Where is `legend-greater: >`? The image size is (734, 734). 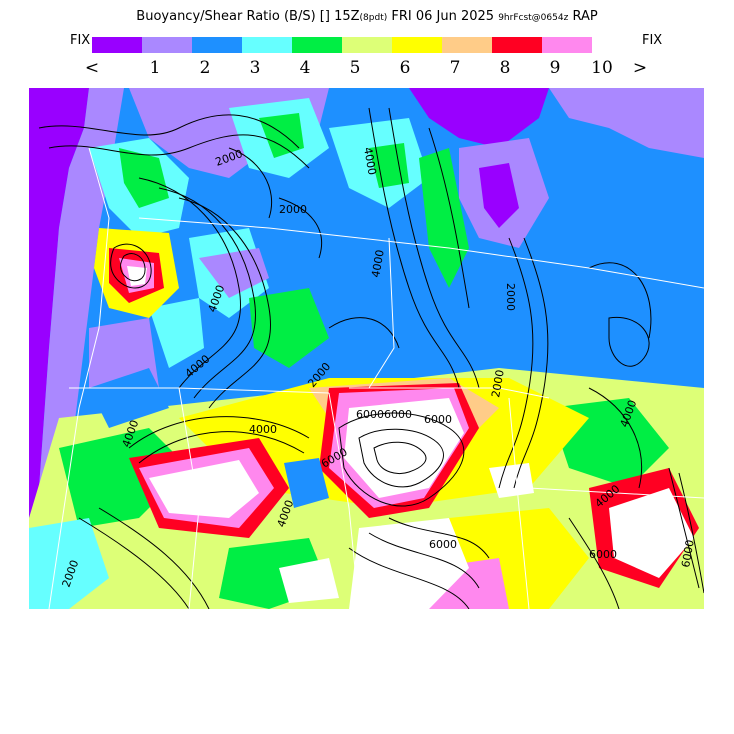 legend-greater: > is located at coordinates (640, 68).